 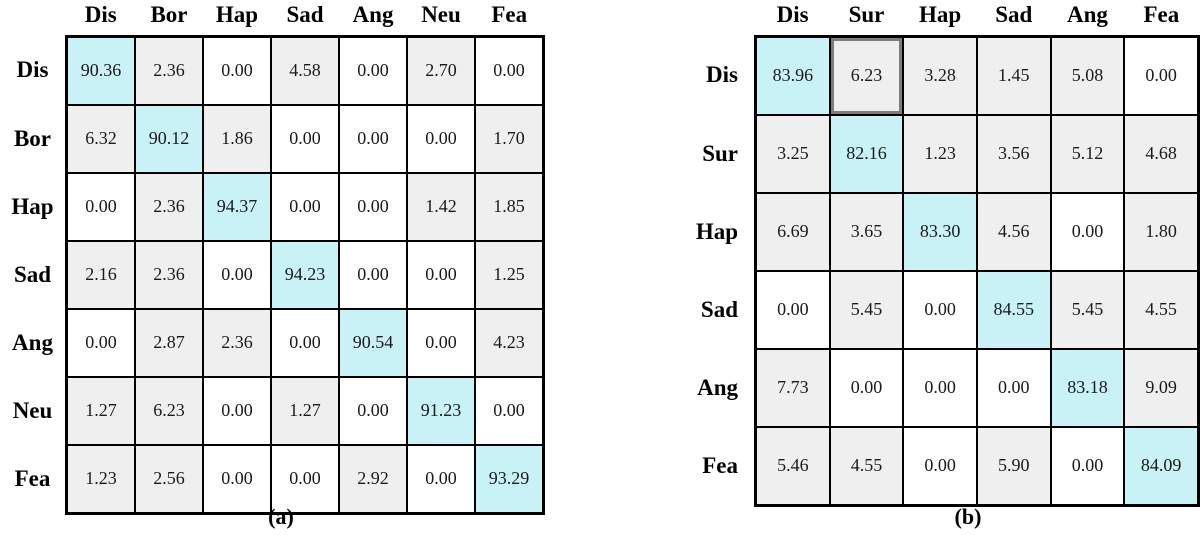 I want to click on matrix-cell-neu-bor: 6.23, so click(x=169, y=410).